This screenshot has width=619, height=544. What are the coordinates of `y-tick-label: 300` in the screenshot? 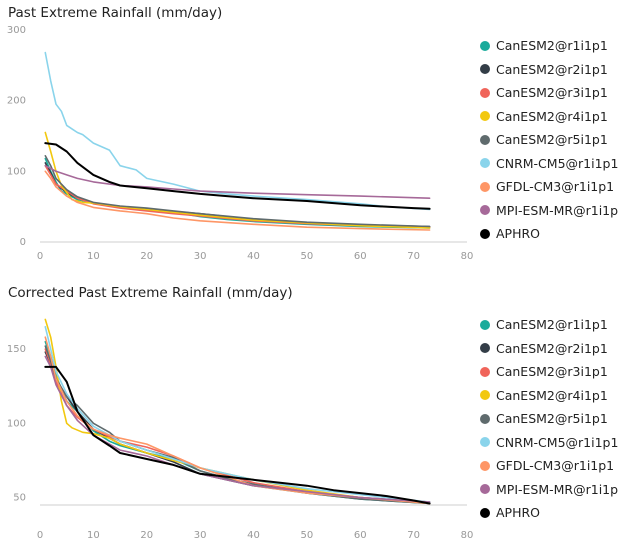 It's located at (16, 30).